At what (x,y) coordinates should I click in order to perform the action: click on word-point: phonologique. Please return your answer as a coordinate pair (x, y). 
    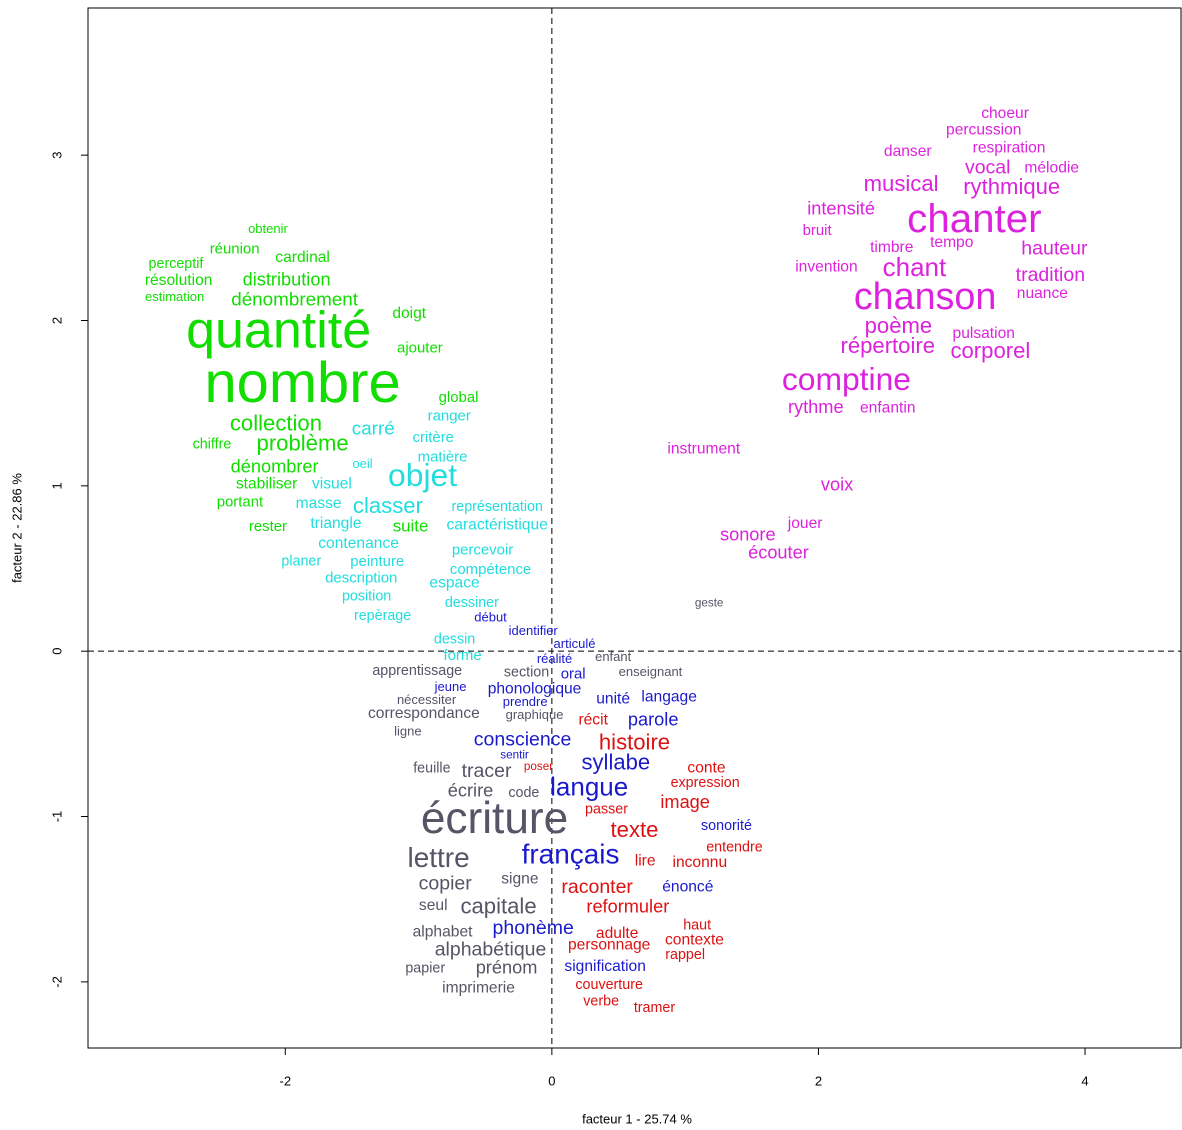
    Looking at the image, I should click on (535, 688).